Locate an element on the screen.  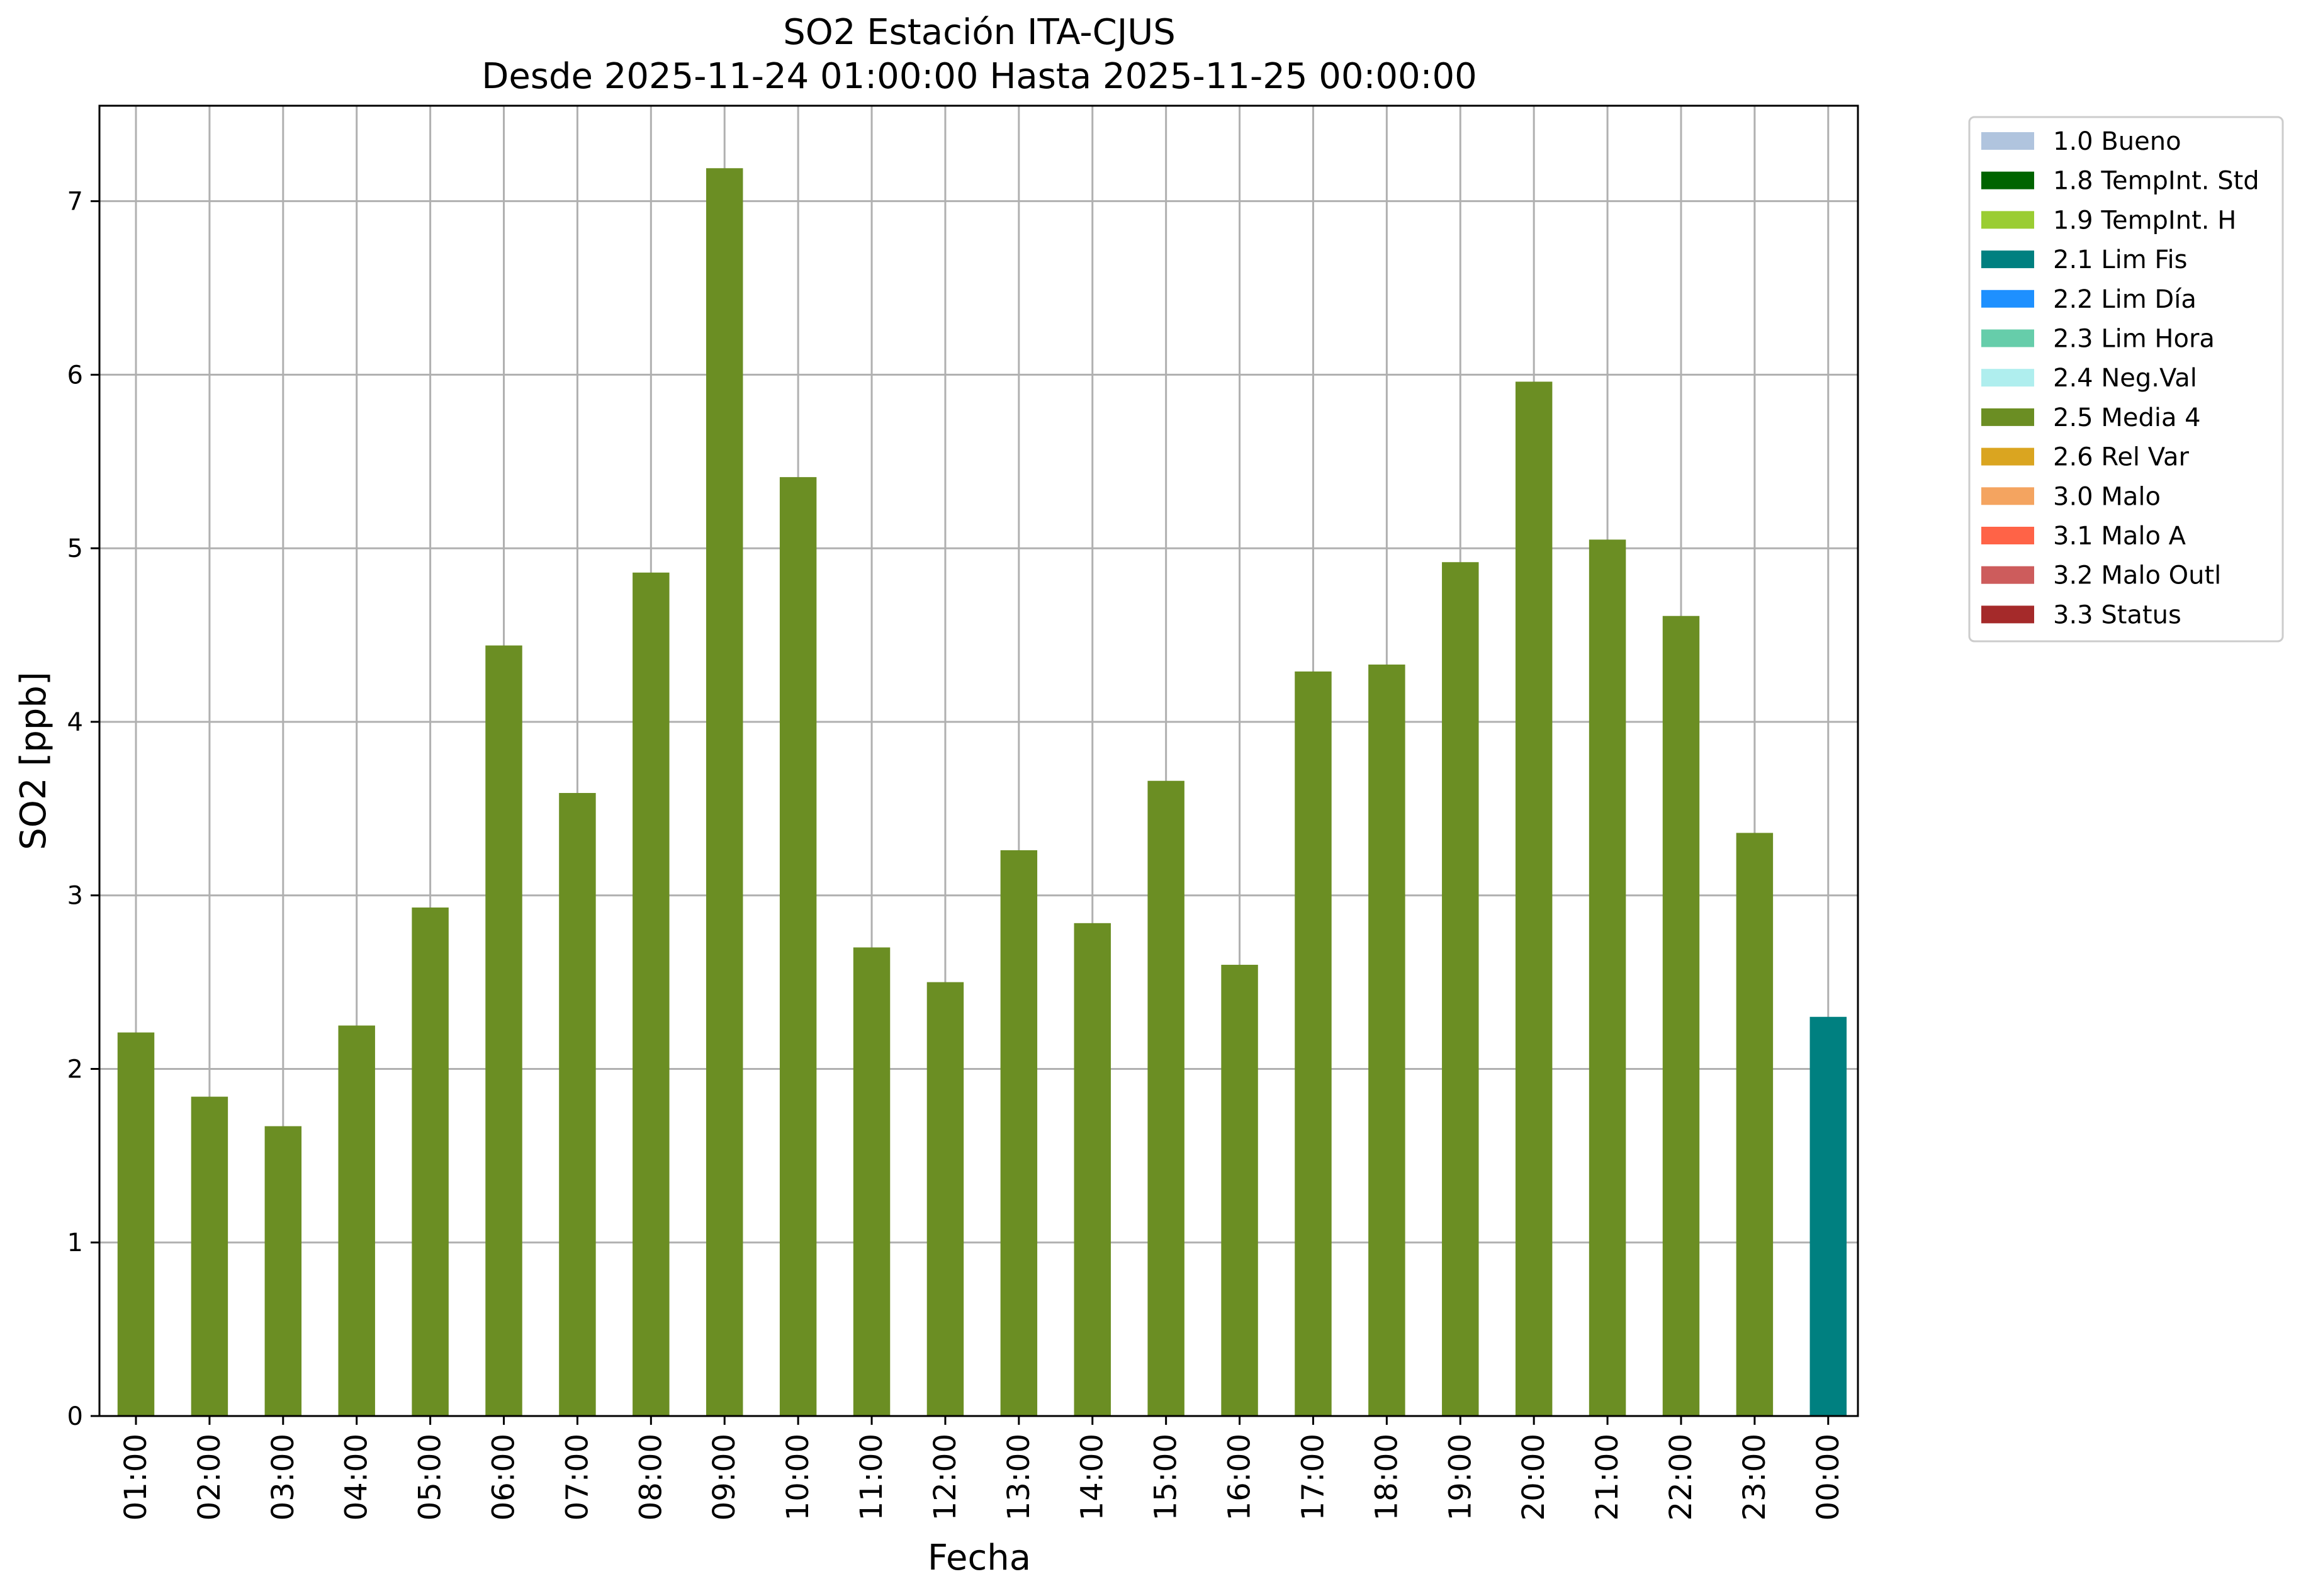
y-axis-label: SO2 [ppb] is located at coordinates (34, 761).